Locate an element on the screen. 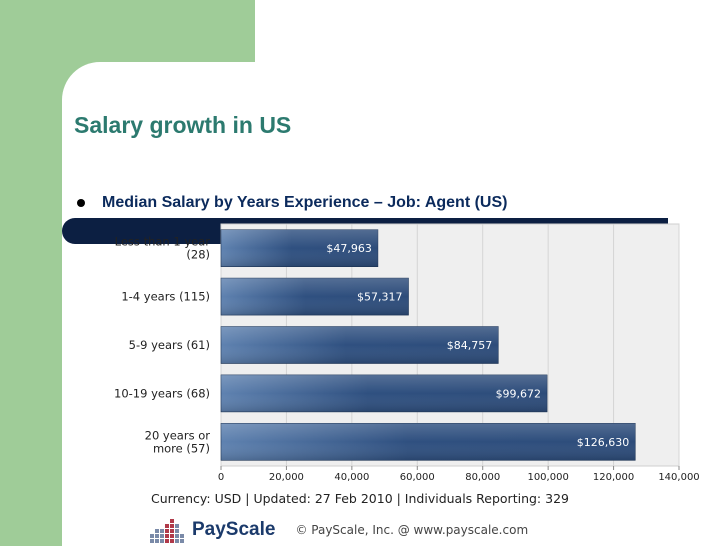  category-label: 5-9 years (61) is located at coordinates (169, 345).